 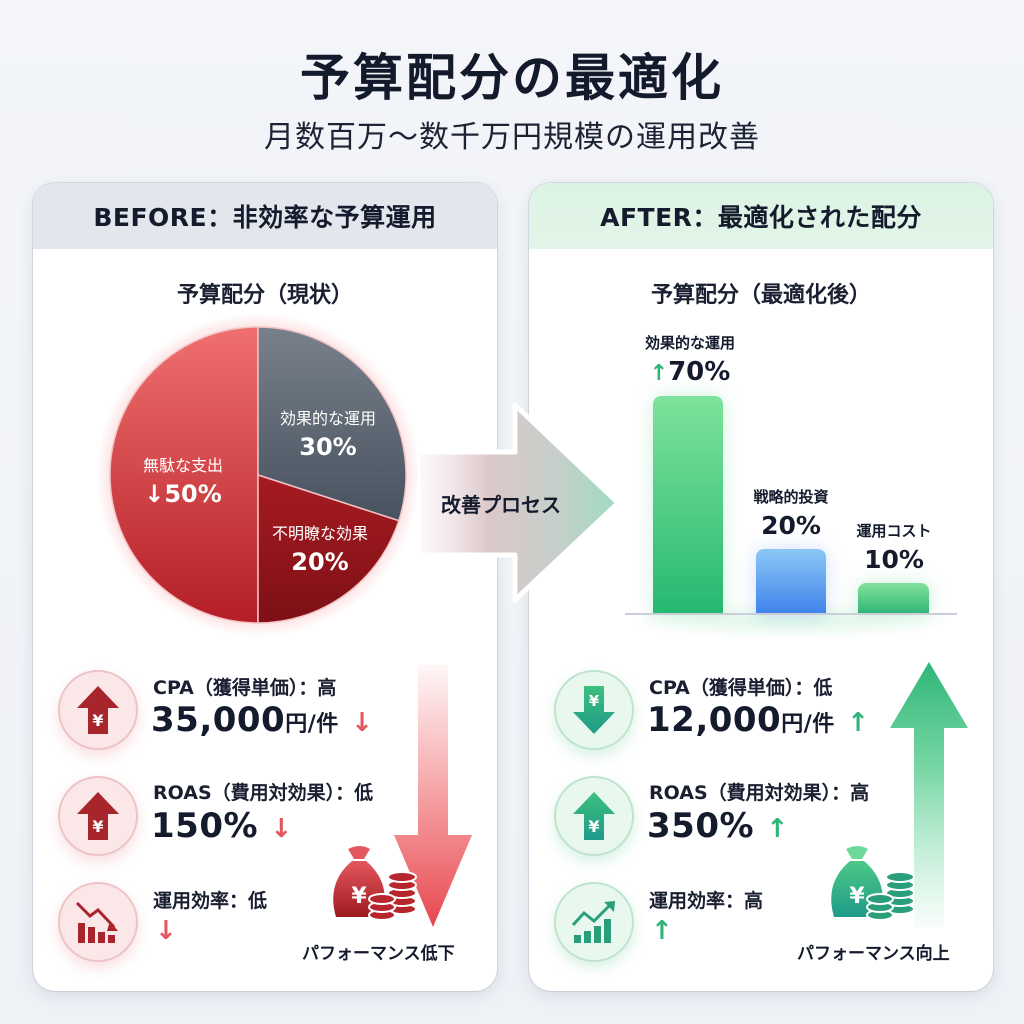 I want to click on after-header: AFTER：最適化された配分, so click(x=761, y=216).